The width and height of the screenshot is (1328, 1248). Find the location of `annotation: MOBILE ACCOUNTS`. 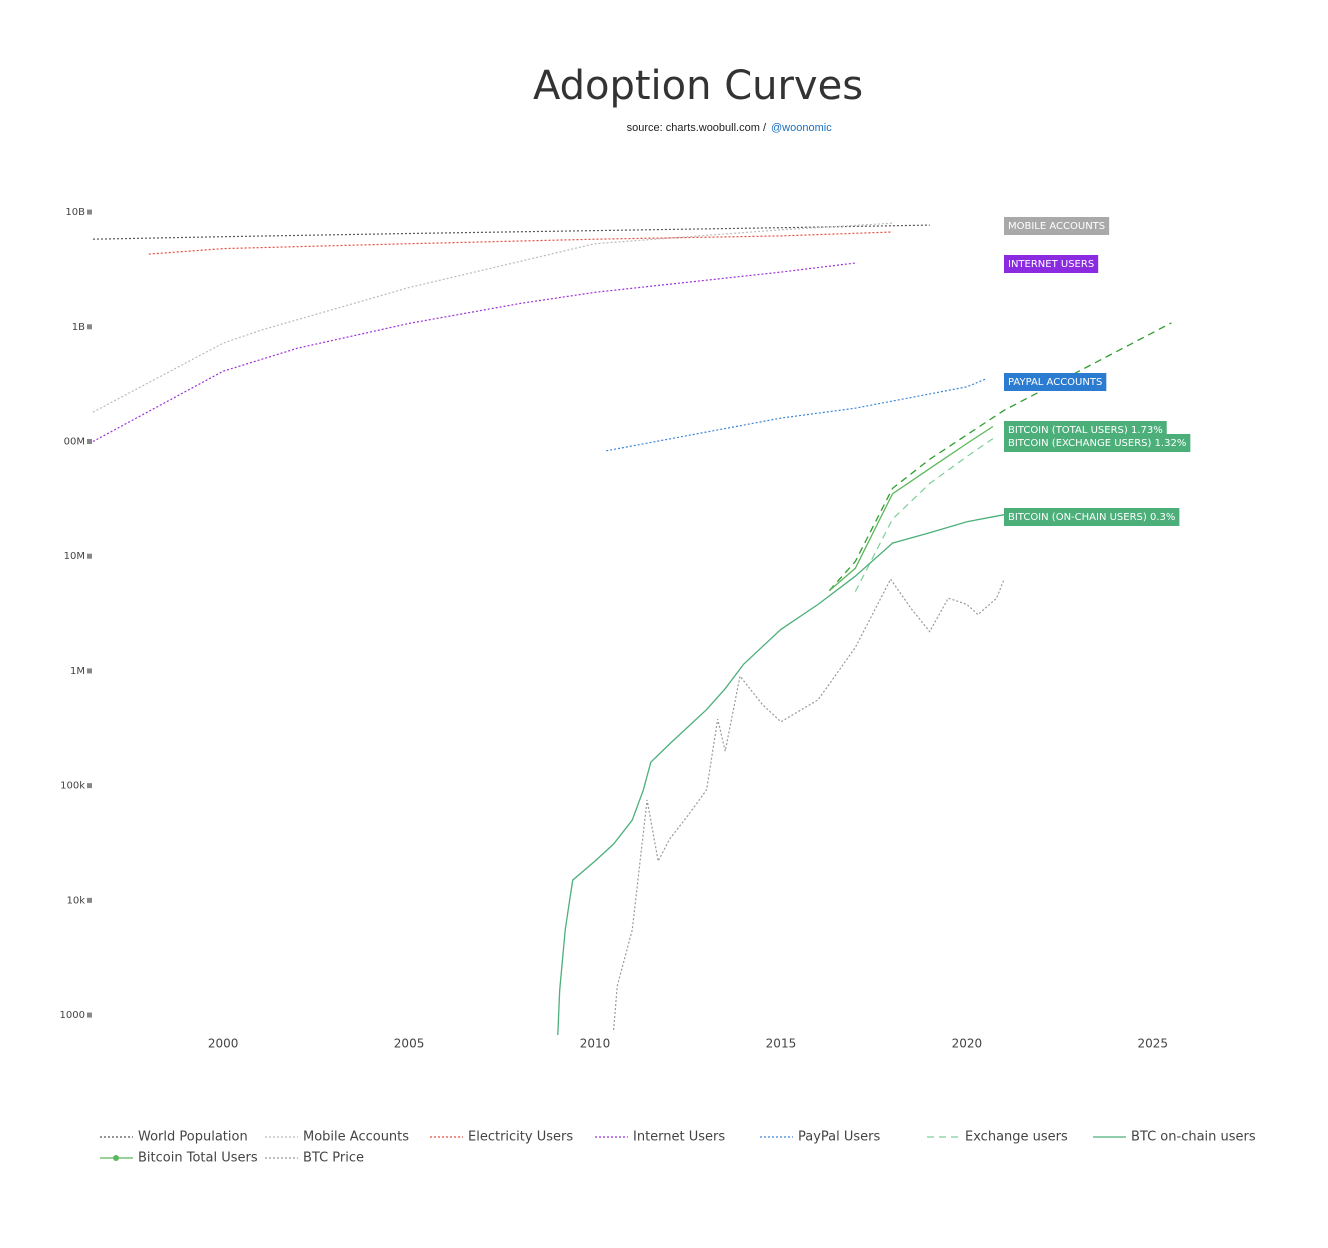

annotation: MOBILE ACCOUNTS is located at coordinates (1057, 226).